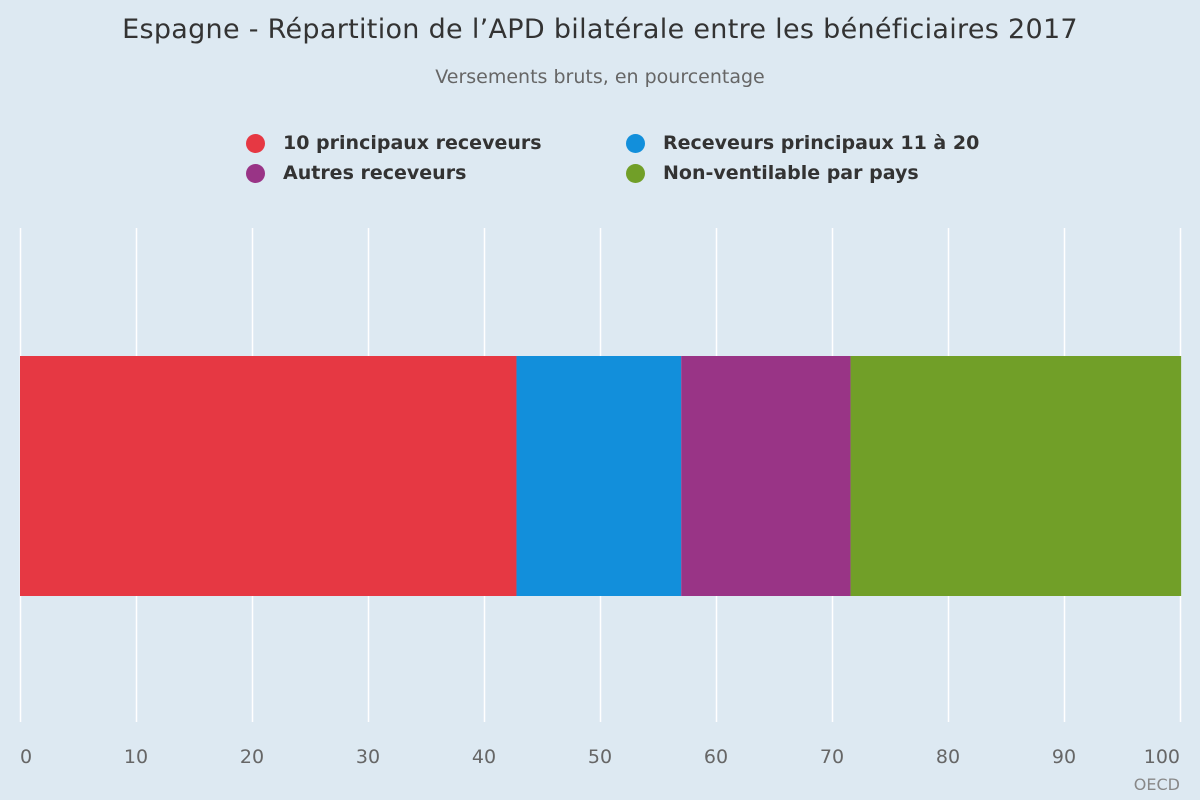 The width and height of the screenshot is (1200, 800). I want to click on legend-label: Autres receveurs, so click(375, 173).